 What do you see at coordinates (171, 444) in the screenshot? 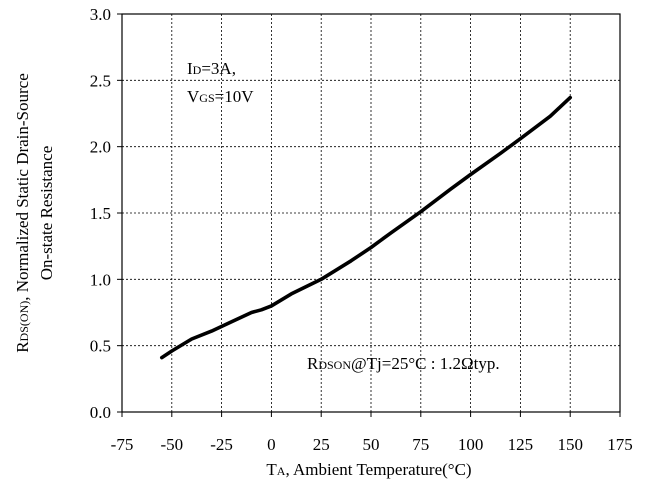
I see `x-tick-label: -50` at bounding box center [171, 444].